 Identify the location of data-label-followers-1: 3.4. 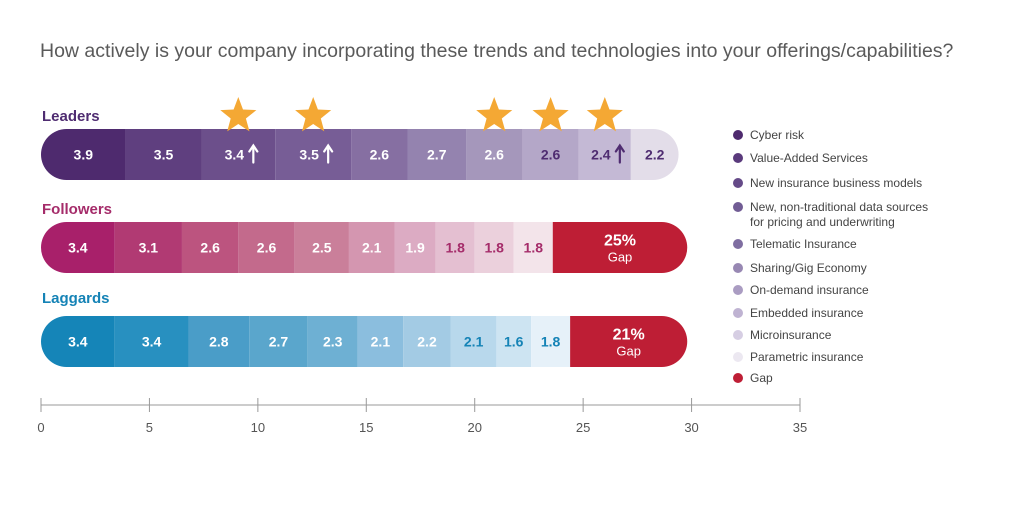
(78, 248).